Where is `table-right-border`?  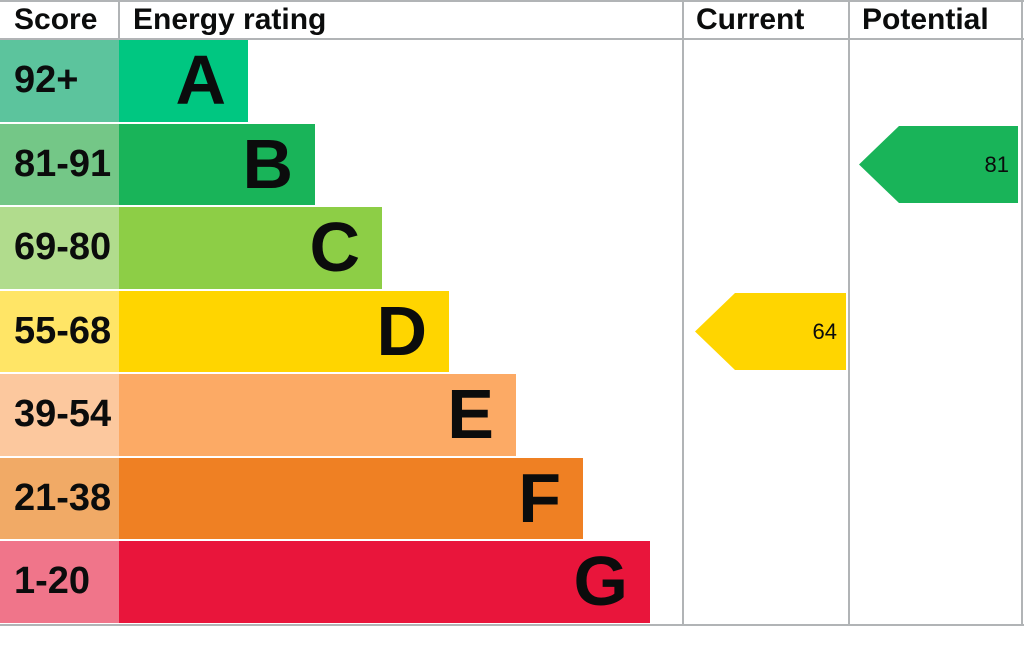 table-right-border is located at coordinates (1022, 313).